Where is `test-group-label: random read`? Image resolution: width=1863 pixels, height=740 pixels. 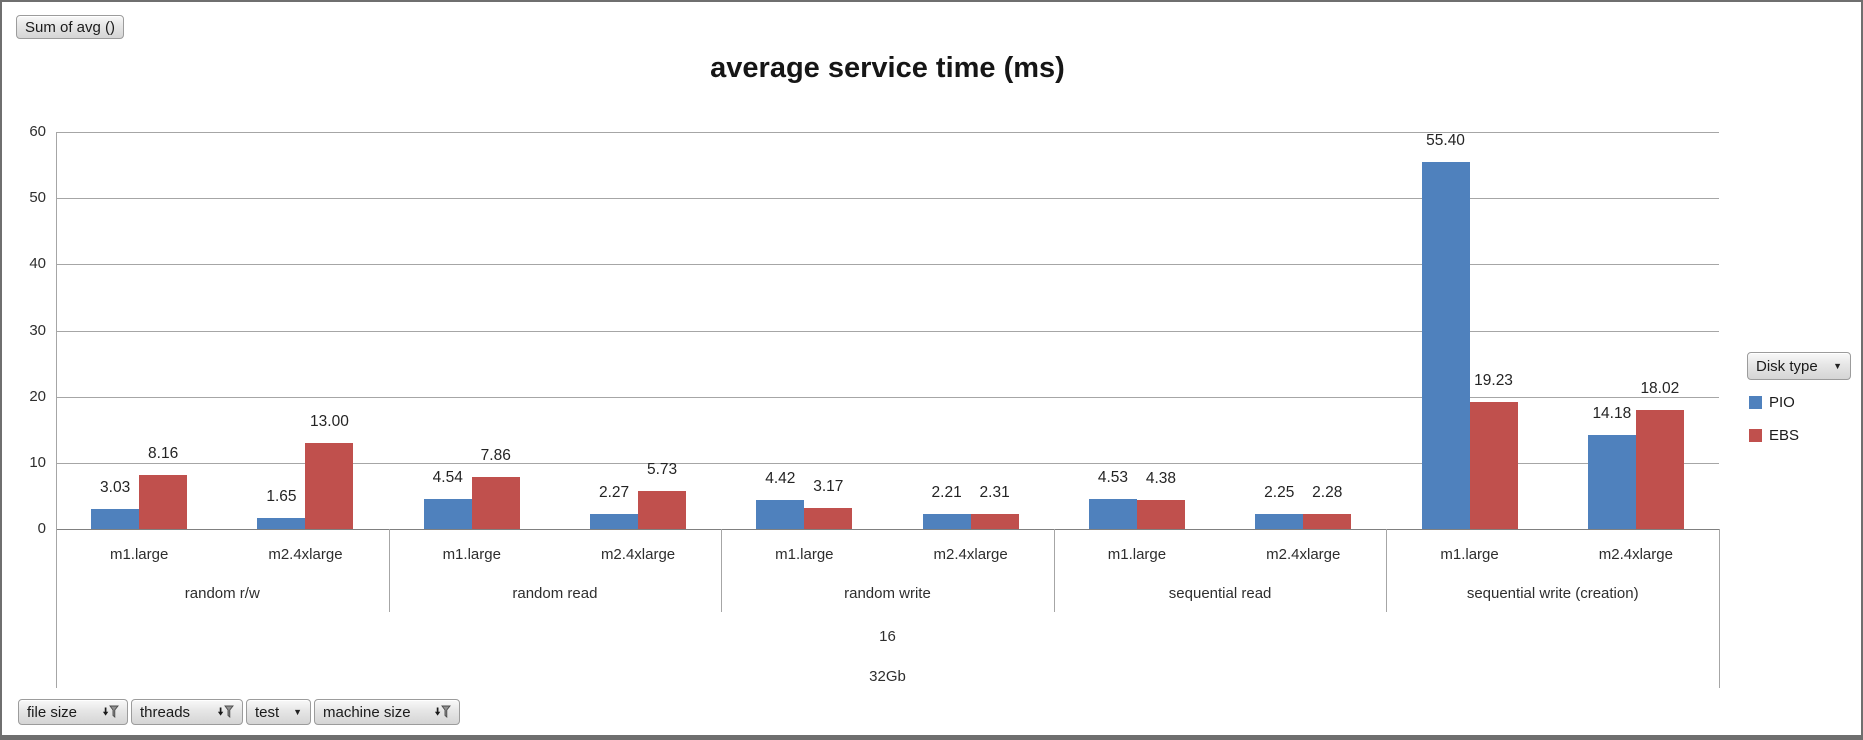 test-group-label: random read is located at coordinates (555, 593).